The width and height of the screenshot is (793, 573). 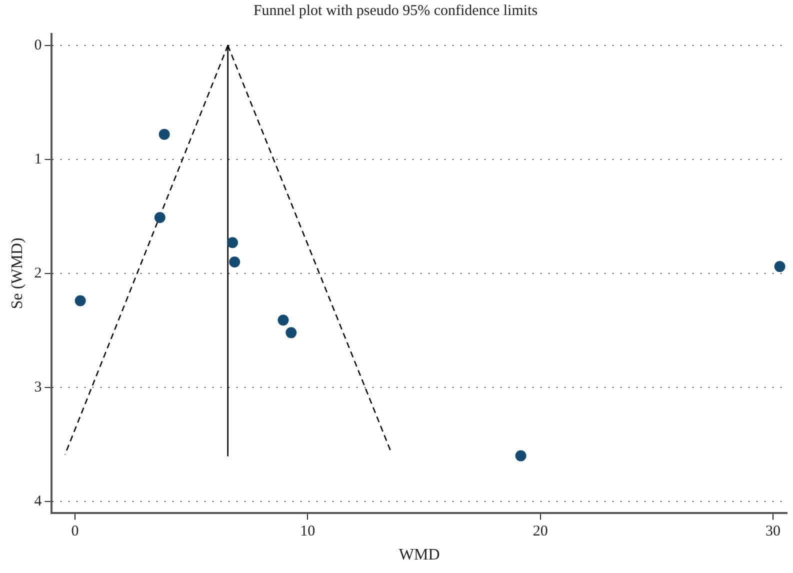 What do you see at coordinates (540, 532) in the screenshot?
I see `x-tick-label: 20` at bounding box center [540, 532].